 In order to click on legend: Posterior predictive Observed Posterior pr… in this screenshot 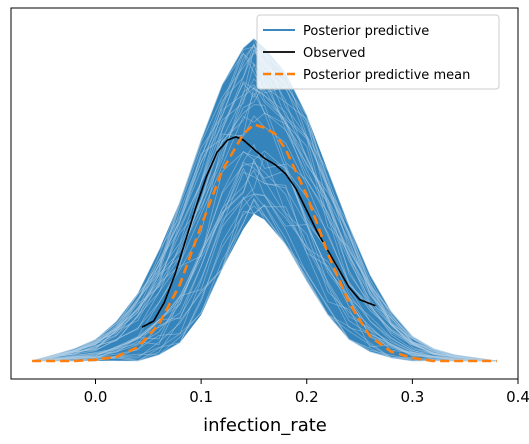, I will do `click(378, 52)`.